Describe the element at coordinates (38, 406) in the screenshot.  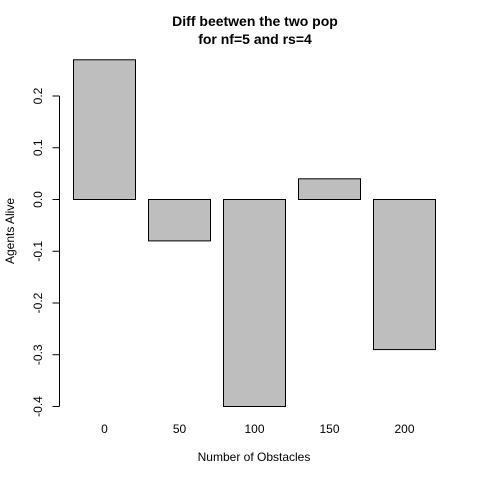
I see `y-tick-label: -0.4` at that location.